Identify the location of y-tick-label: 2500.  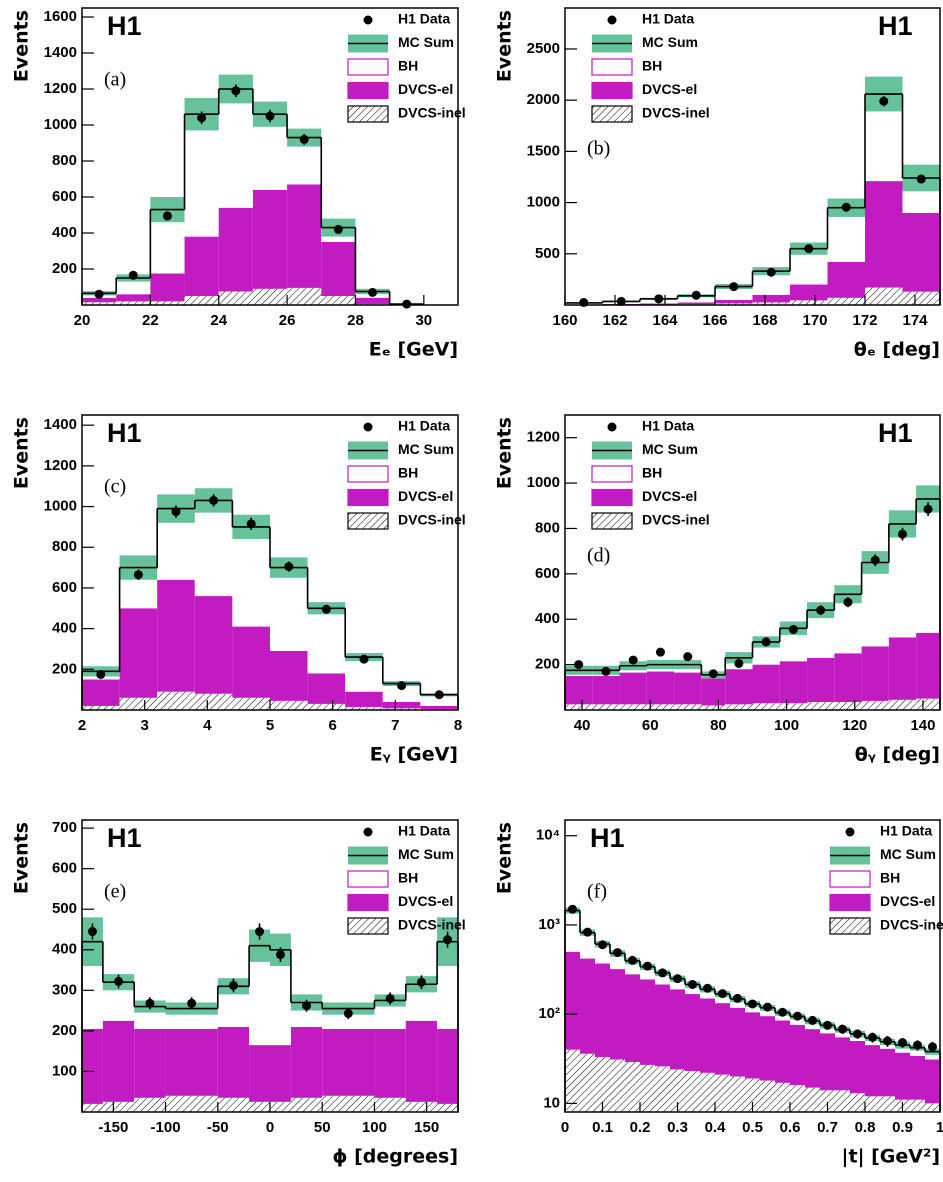
(543, 48).